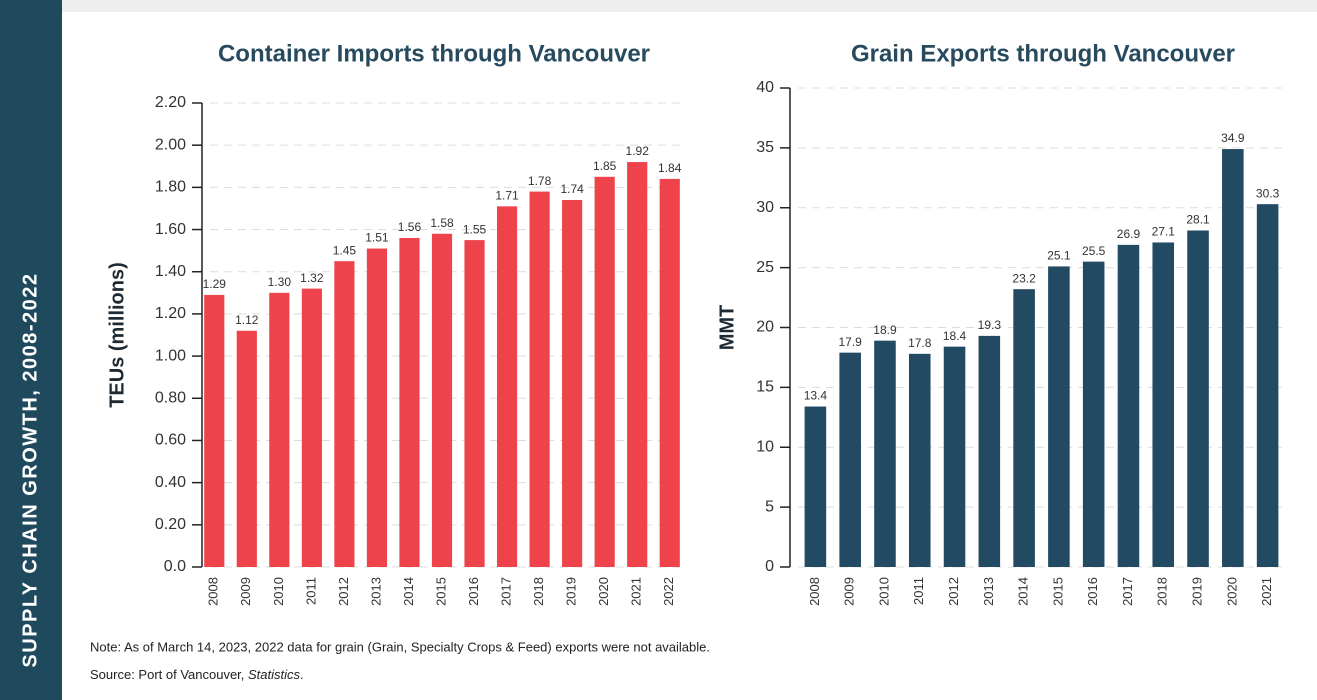 Image resolution: width=1317 pixels, height=700 pixels. Describe the element at coordinates (170, 524) in the screenshot. I see `y-tick-label: 0.20` at that location.